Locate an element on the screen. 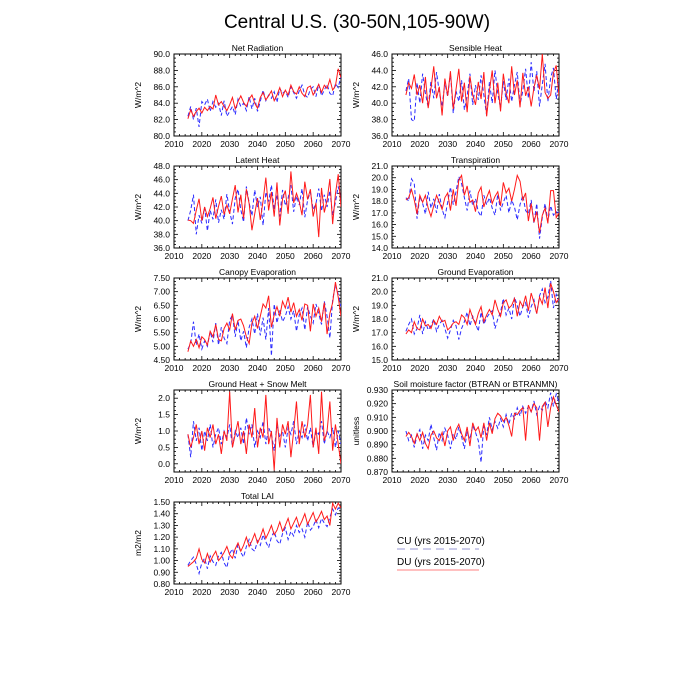 Image resolution: width=700 pixels, height=700 pixels. transpiration-xtick-label: 2030 is located at coordinates (447, 256).